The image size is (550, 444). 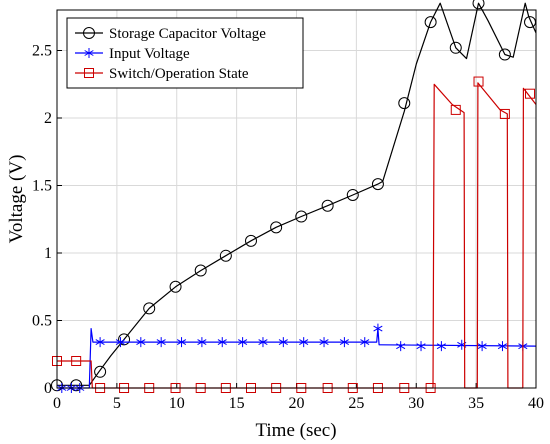 I want to click on x-tick-label: 40, so click(x=536, y=403).